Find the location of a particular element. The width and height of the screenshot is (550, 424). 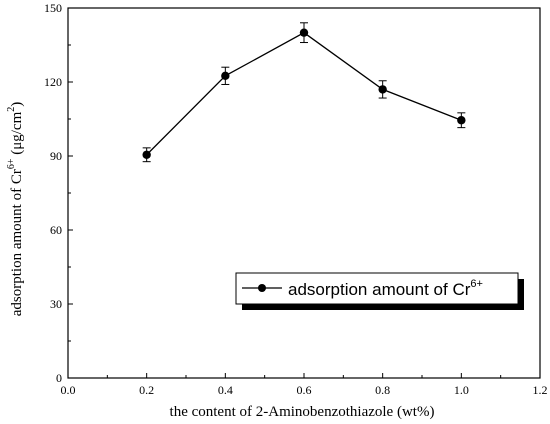

y-axis-ticks: 0 30 60 90 120 150 is located at coordinates (58, 193).